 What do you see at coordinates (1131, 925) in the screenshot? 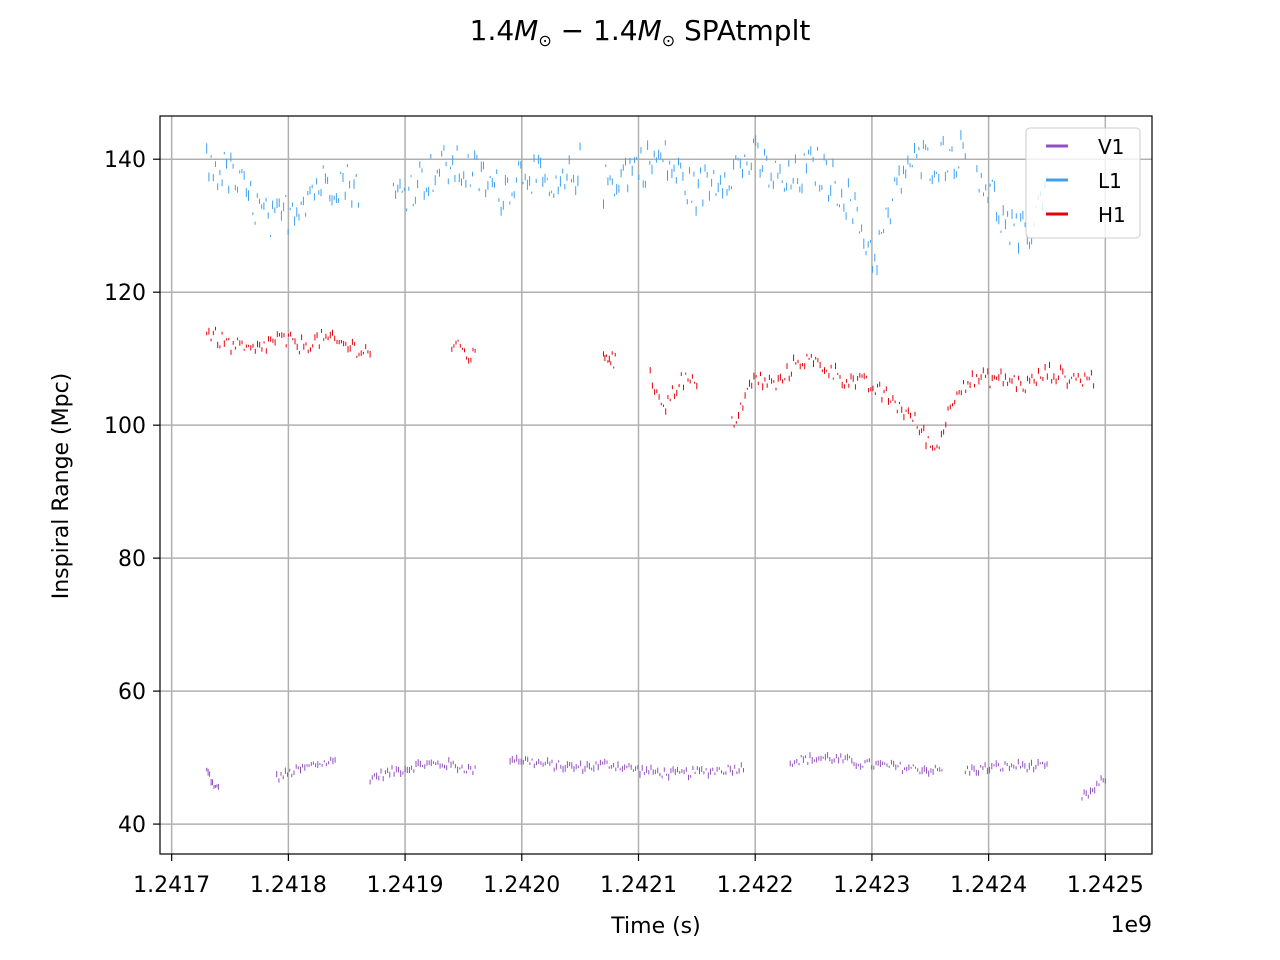
I see `x-offset-label: 1e9` at bounding box center [1131, 925].